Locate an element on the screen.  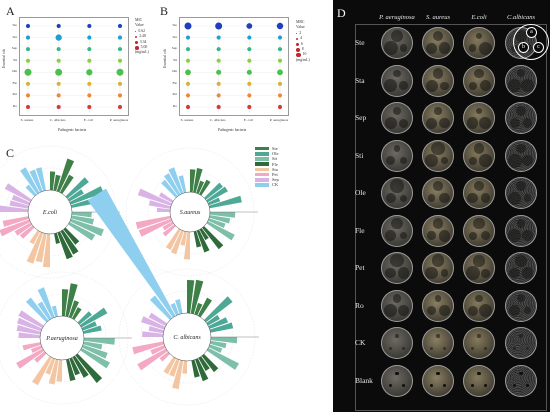
circular-legend-swatch is located at coordinates (262, 169).